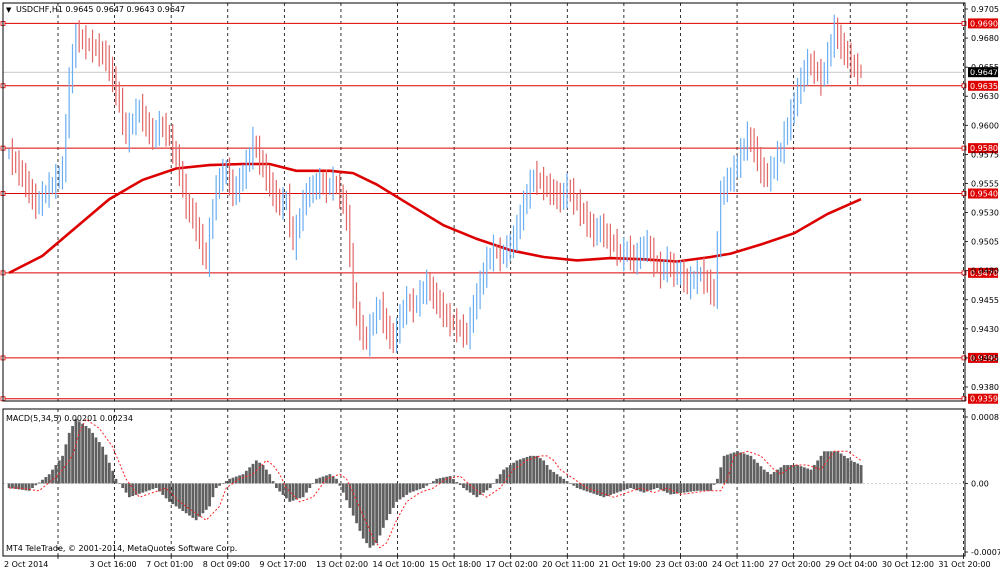 Image resolution: width=1000 pixels, height=576 pixels. I want to click on current-price-label: 0.9647, so click(984, 72).